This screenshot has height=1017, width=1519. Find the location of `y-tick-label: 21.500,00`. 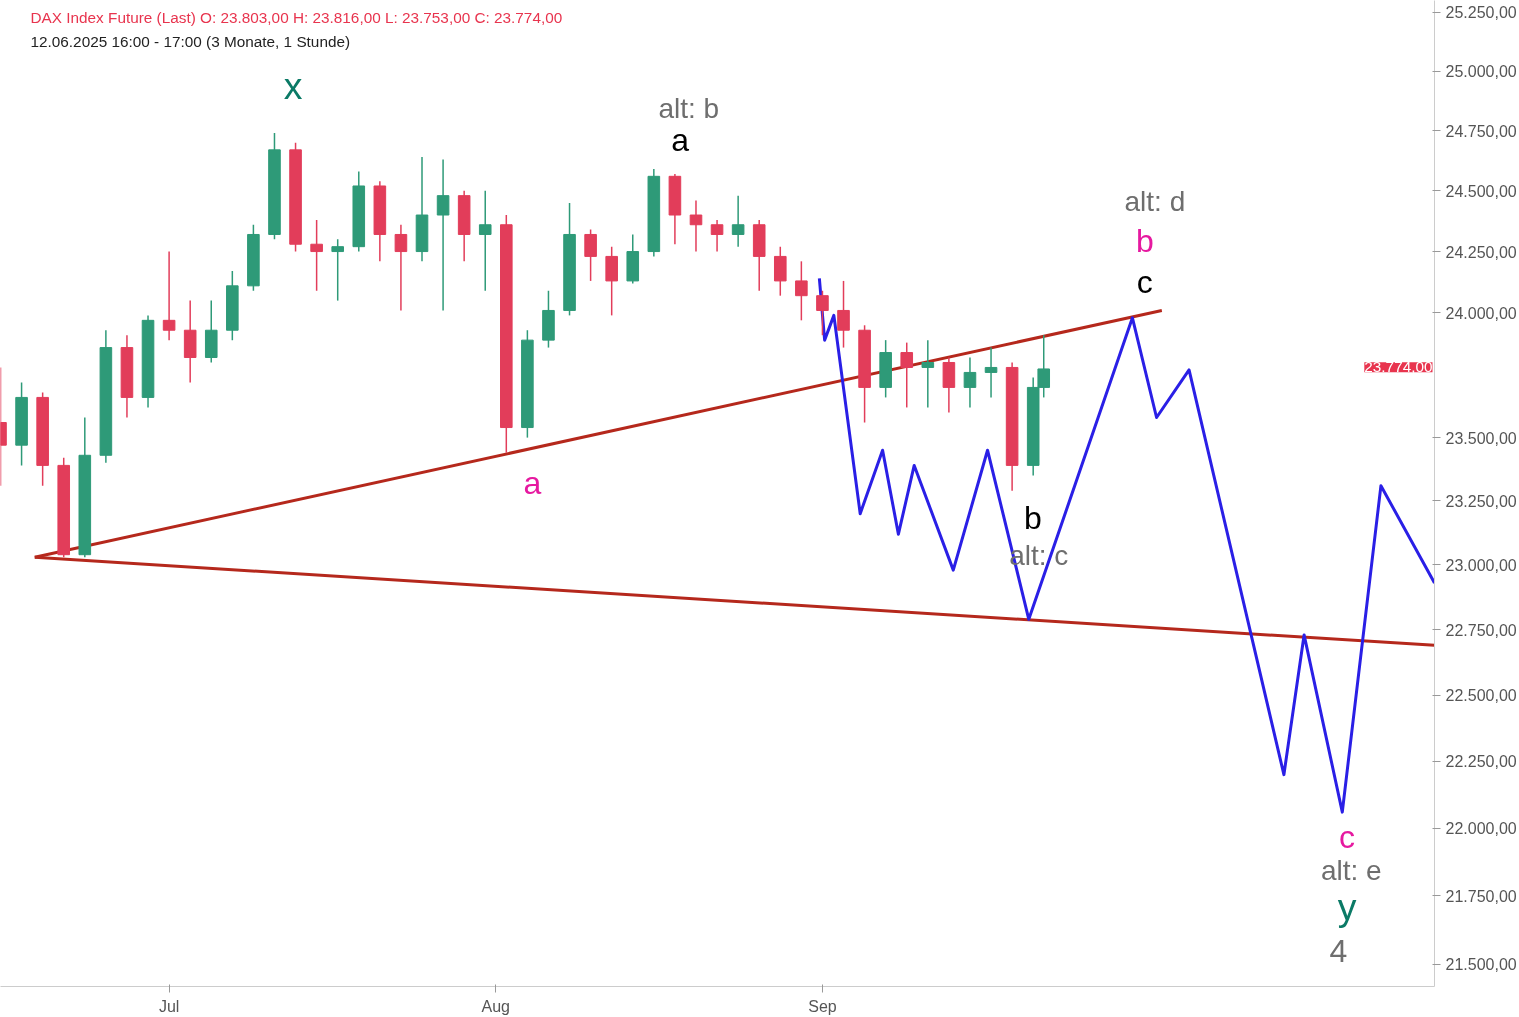

y-tick-label: 21.500,00 is located at coordinates (1481, 965).